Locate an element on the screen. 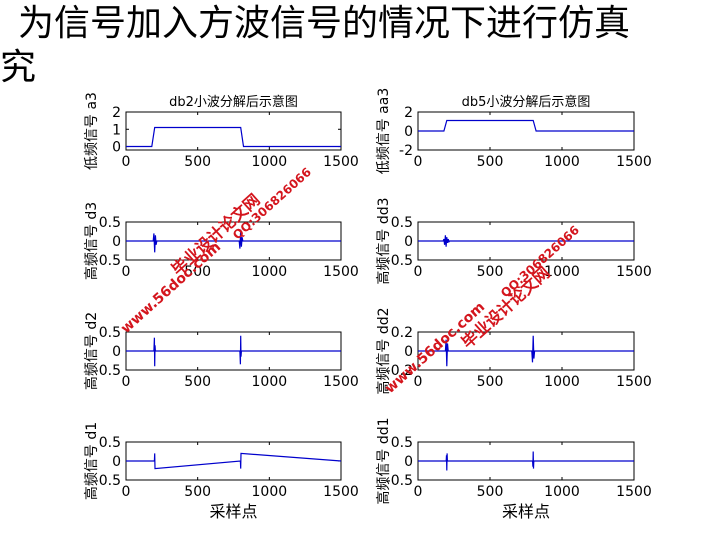  subplot-8-xtick-label-1: 500 is located at coordinates (490, 492).